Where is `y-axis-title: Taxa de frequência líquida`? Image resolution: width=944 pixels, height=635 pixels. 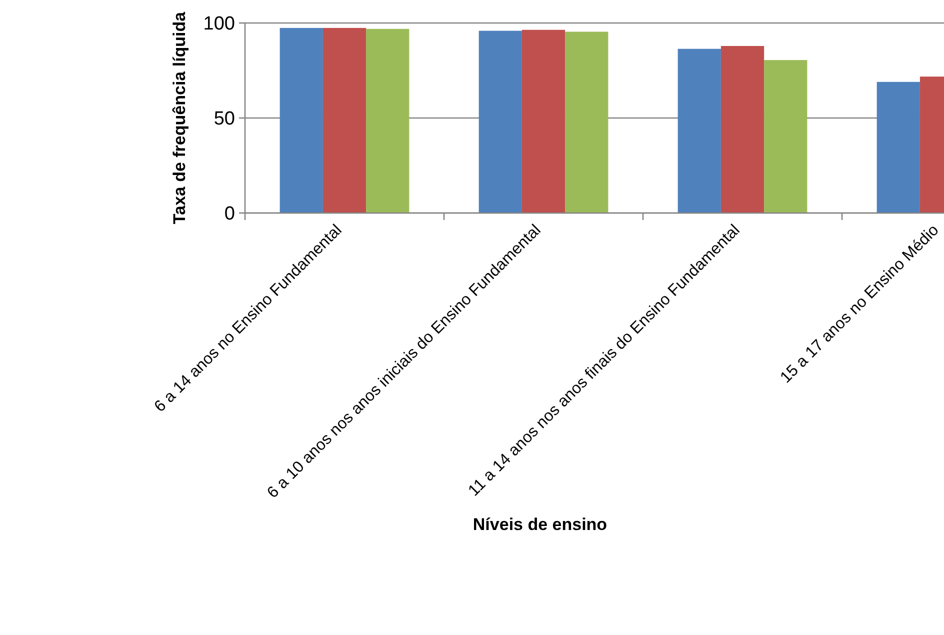 y-axis-title: Taxa de frequência líquida is located at coordinates (179, 117).